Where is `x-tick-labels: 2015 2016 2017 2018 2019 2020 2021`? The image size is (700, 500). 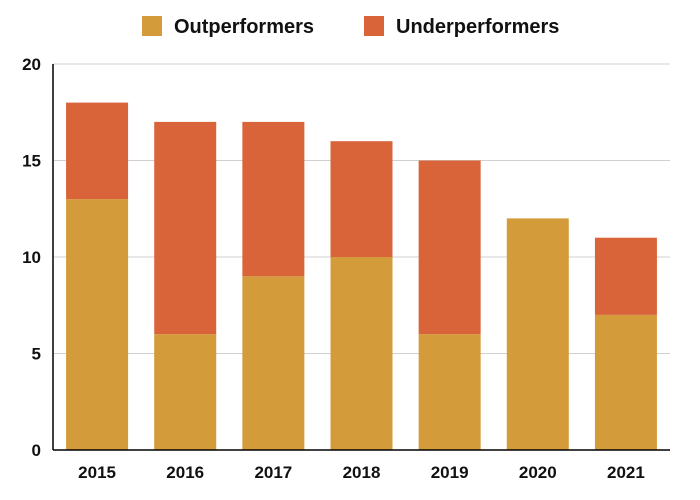
x-tick-labels: 2015 2016 2017 2018 2019 2020 2021 is located at coordinates (361, 472).